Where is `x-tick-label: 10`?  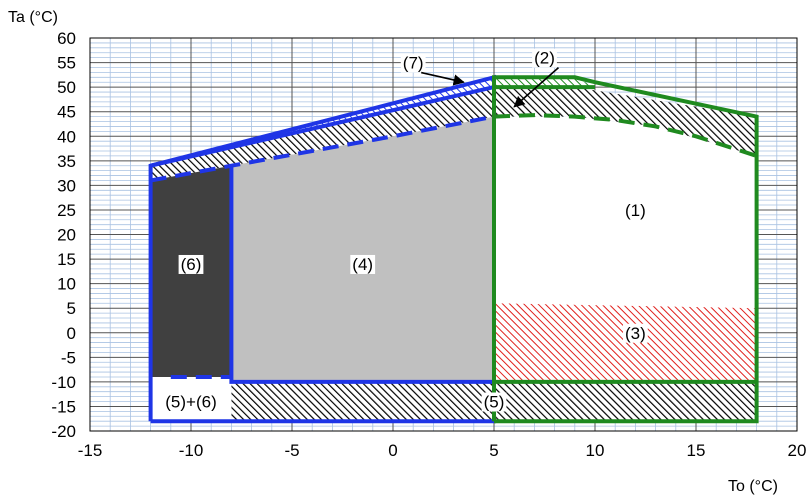
x-tick-label: 10 is located at coordinates (595, 450).